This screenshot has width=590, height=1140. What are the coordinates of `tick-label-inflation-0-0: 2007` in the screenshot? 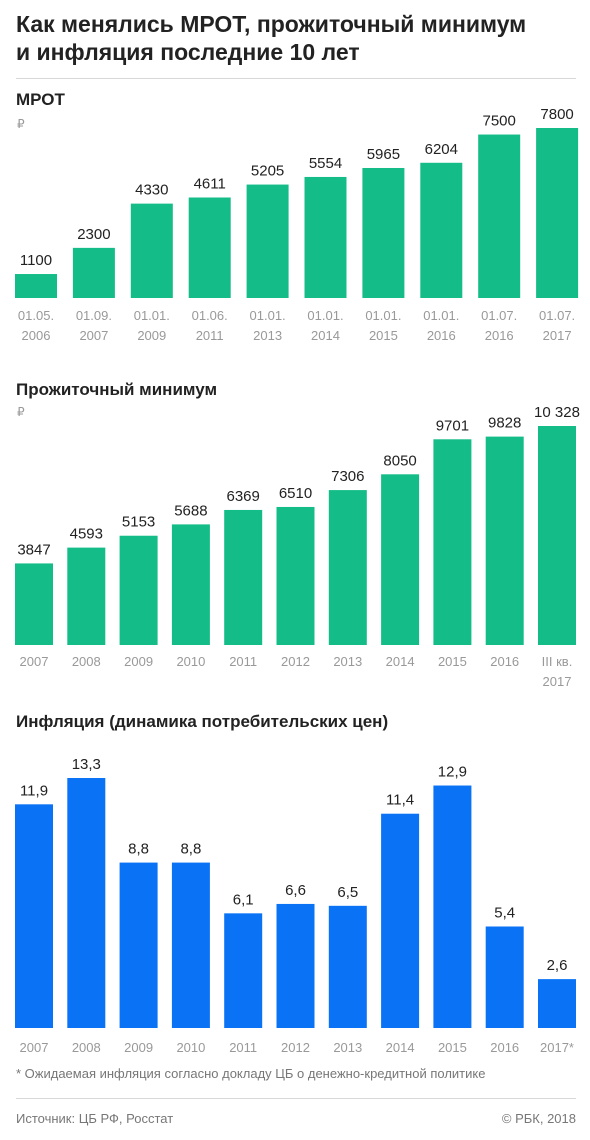 It's located at (34, 1047).